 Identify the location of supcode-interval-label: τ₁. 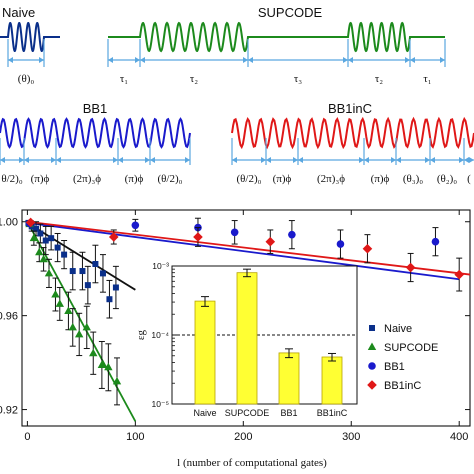
(124, 79).